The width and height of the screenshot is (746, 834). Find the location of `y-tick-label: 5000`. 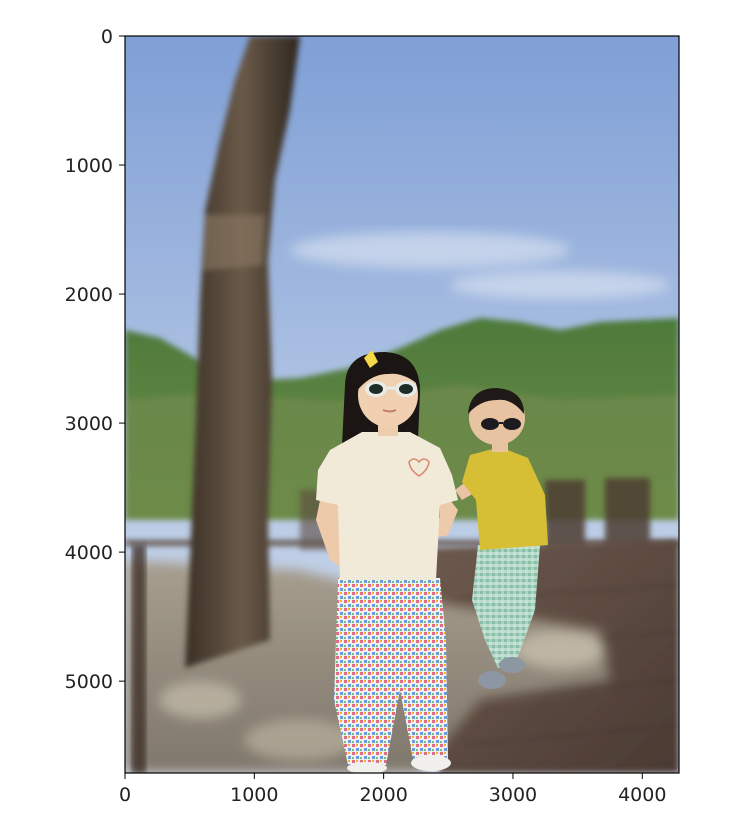

y-tick-label: 5000 is located at coordinates (89, 682).